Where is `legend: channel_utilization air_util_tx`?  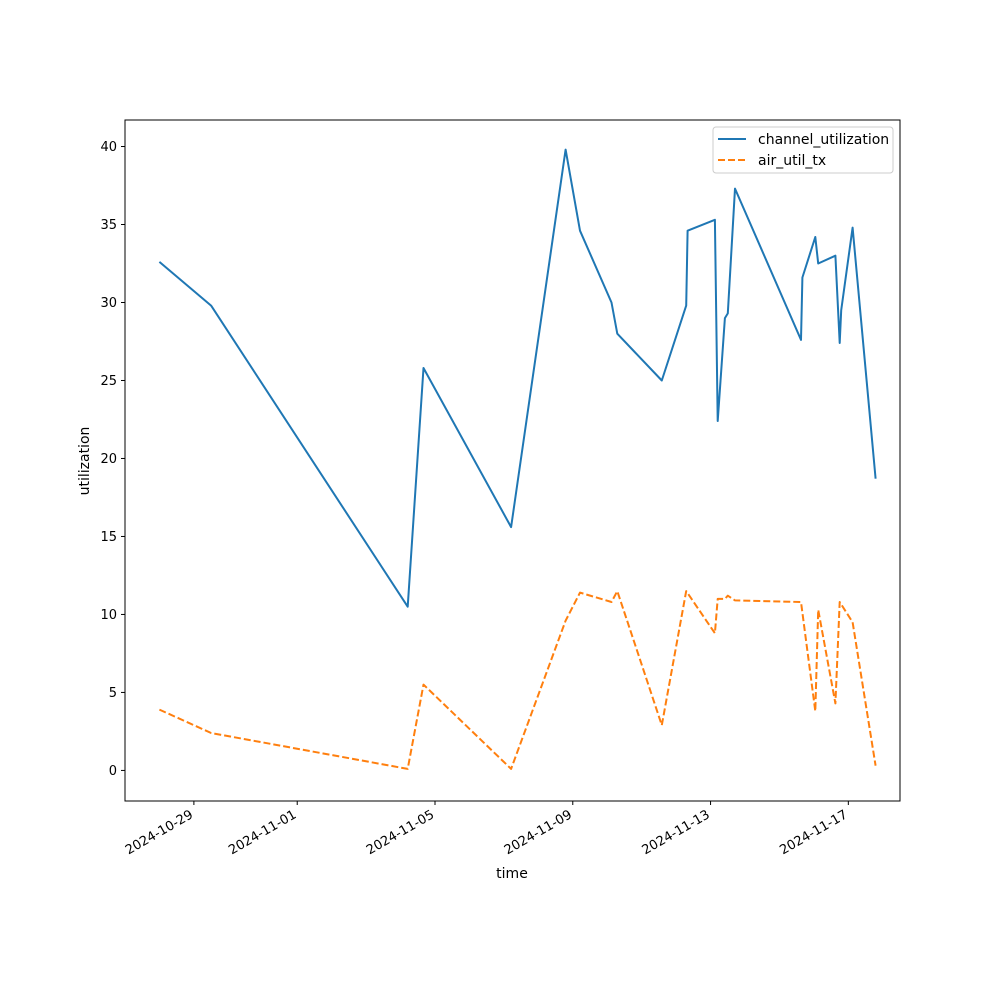 legend: channel_utilization air_util_tx is located at coordinates (803, 150).